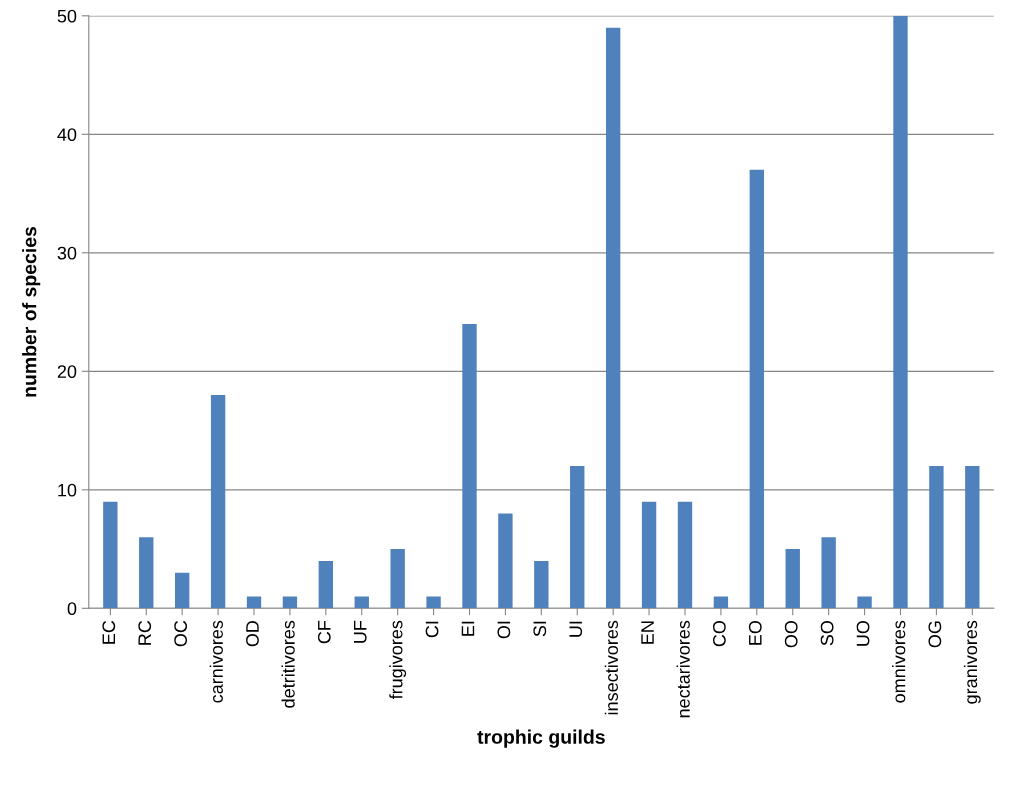  What do you see at coordinates (67, 372) in the screenshot?
I see `y-tick-label: 20` at bounding box center [67, 372].